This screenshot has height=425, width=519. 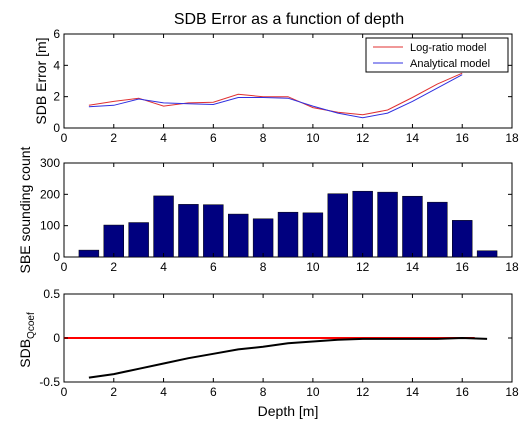 I want to click on y-tick-label: 100, so click(x=50, y=226).